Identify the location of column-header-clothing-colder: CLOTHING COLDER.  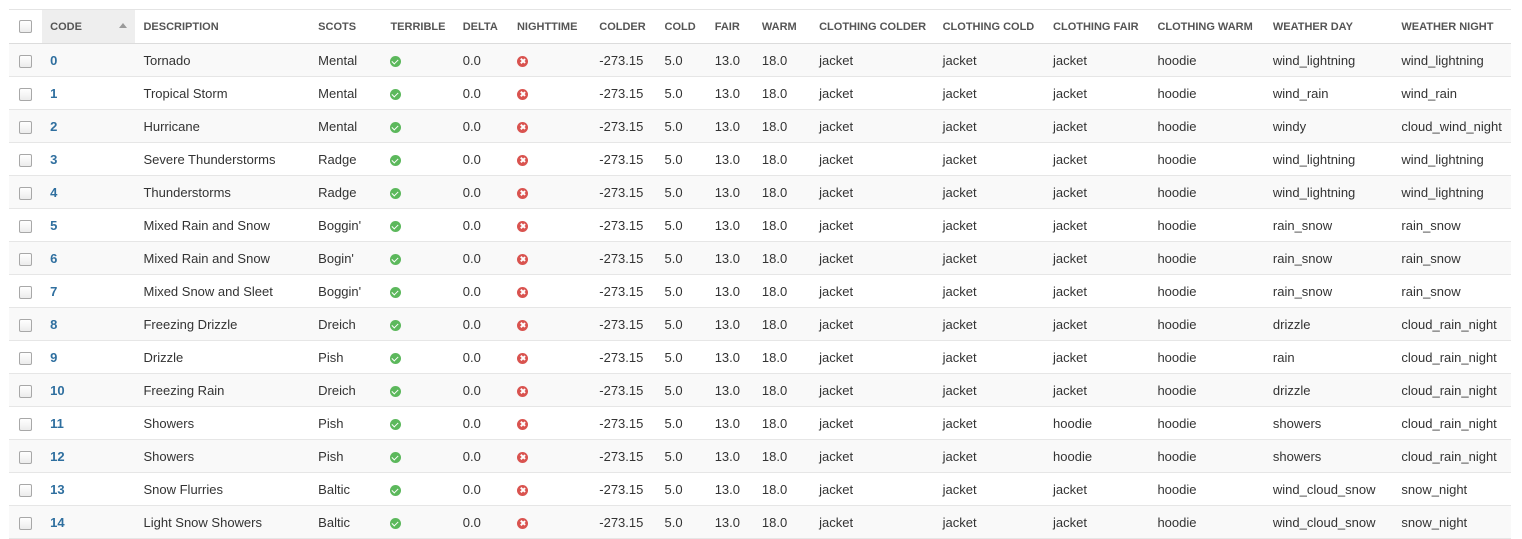
(873, 26).